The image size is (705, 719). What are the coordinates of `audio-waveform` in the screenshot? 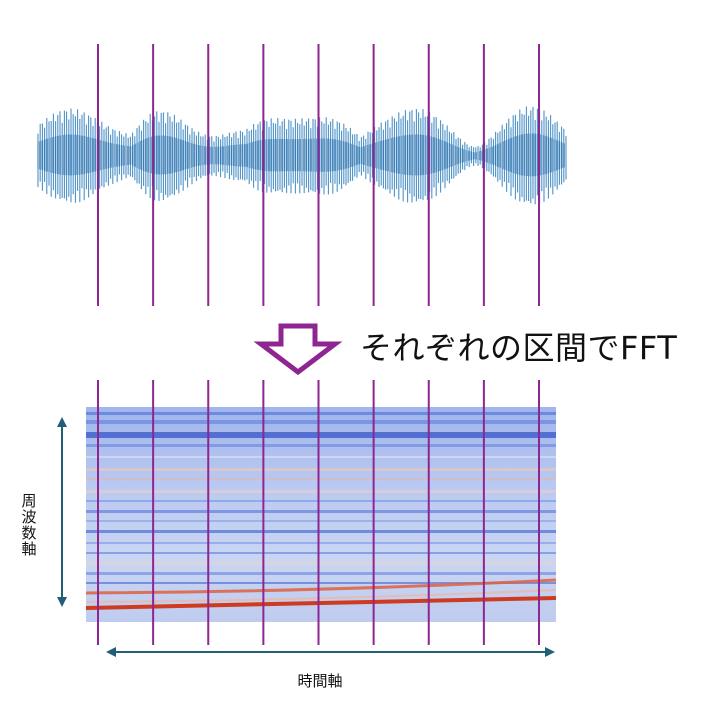 It's located at (302, 155).